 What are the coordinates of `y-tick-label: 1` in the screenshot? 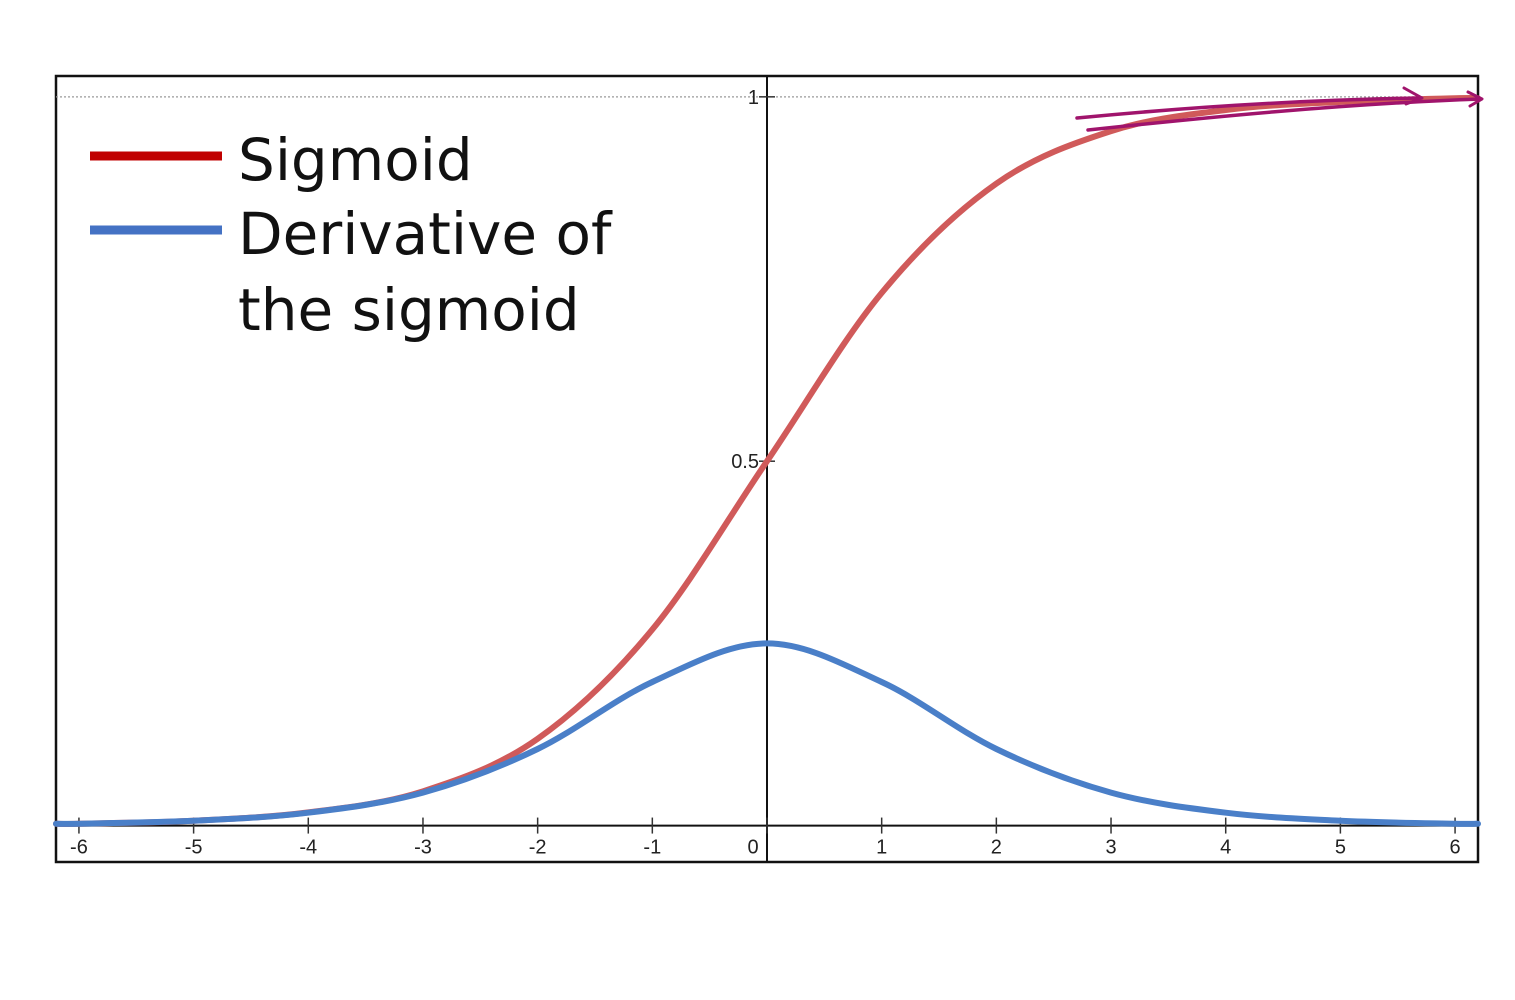 It's located at (753, 98).